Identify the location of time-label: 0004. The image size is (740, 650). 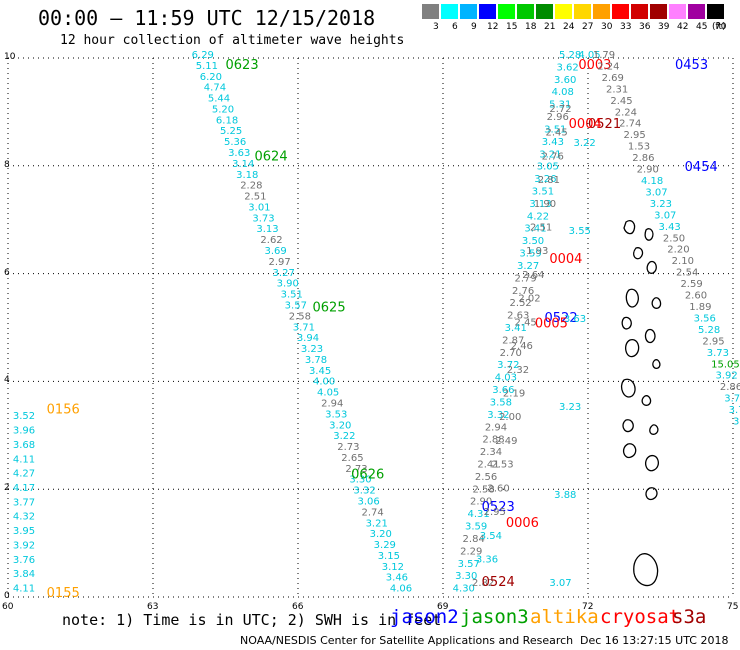
(585, 124).